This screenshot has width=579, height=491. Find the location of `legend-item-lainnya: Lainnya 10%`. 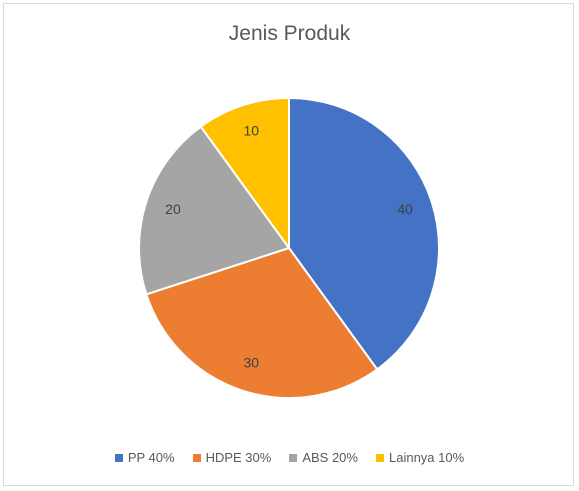

legend-item-lainnya: Lainnya 10% is located at coordinates (420, 457).